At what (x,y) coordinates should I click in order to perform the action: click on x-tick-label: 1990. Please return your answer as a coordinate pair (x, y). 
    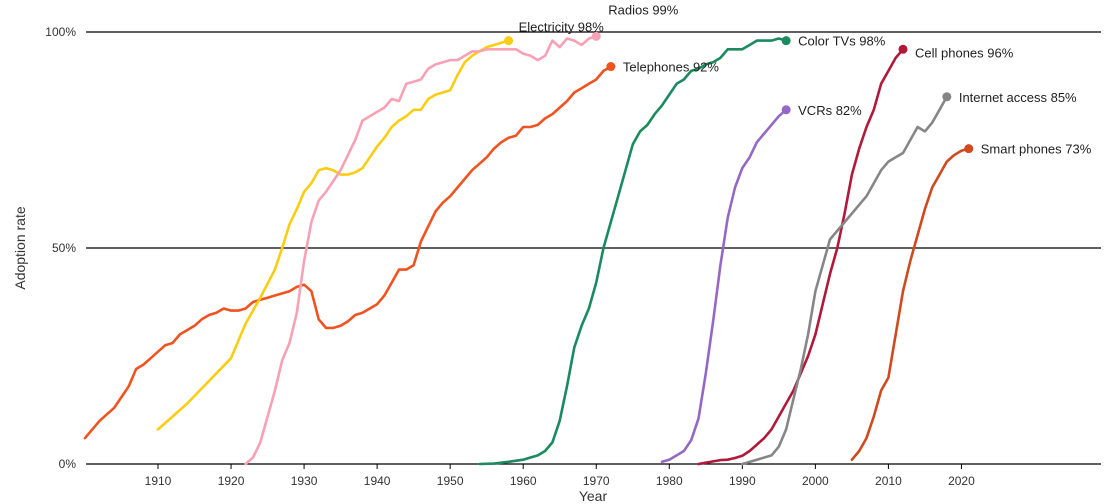
    Looking at the image, I should click on (742, 481).